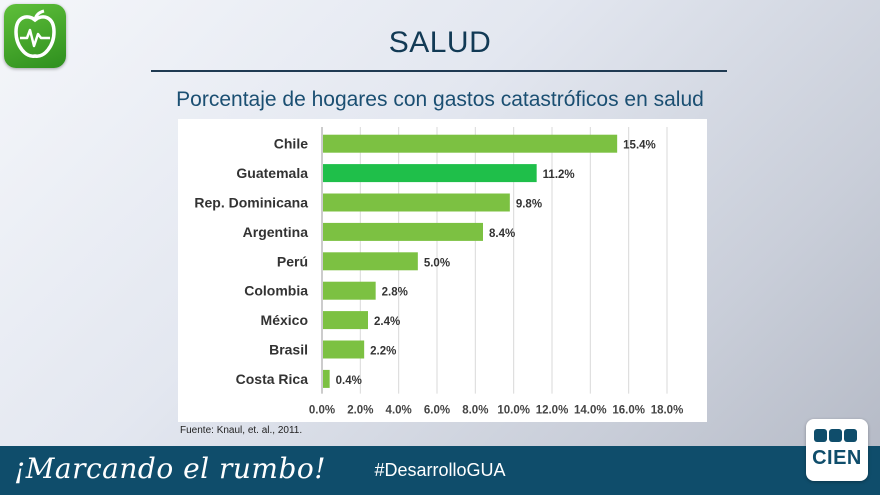 This screenshot has width=880, height=495. I want to click on x-tick-label: 4.0%, so click(399, 411).